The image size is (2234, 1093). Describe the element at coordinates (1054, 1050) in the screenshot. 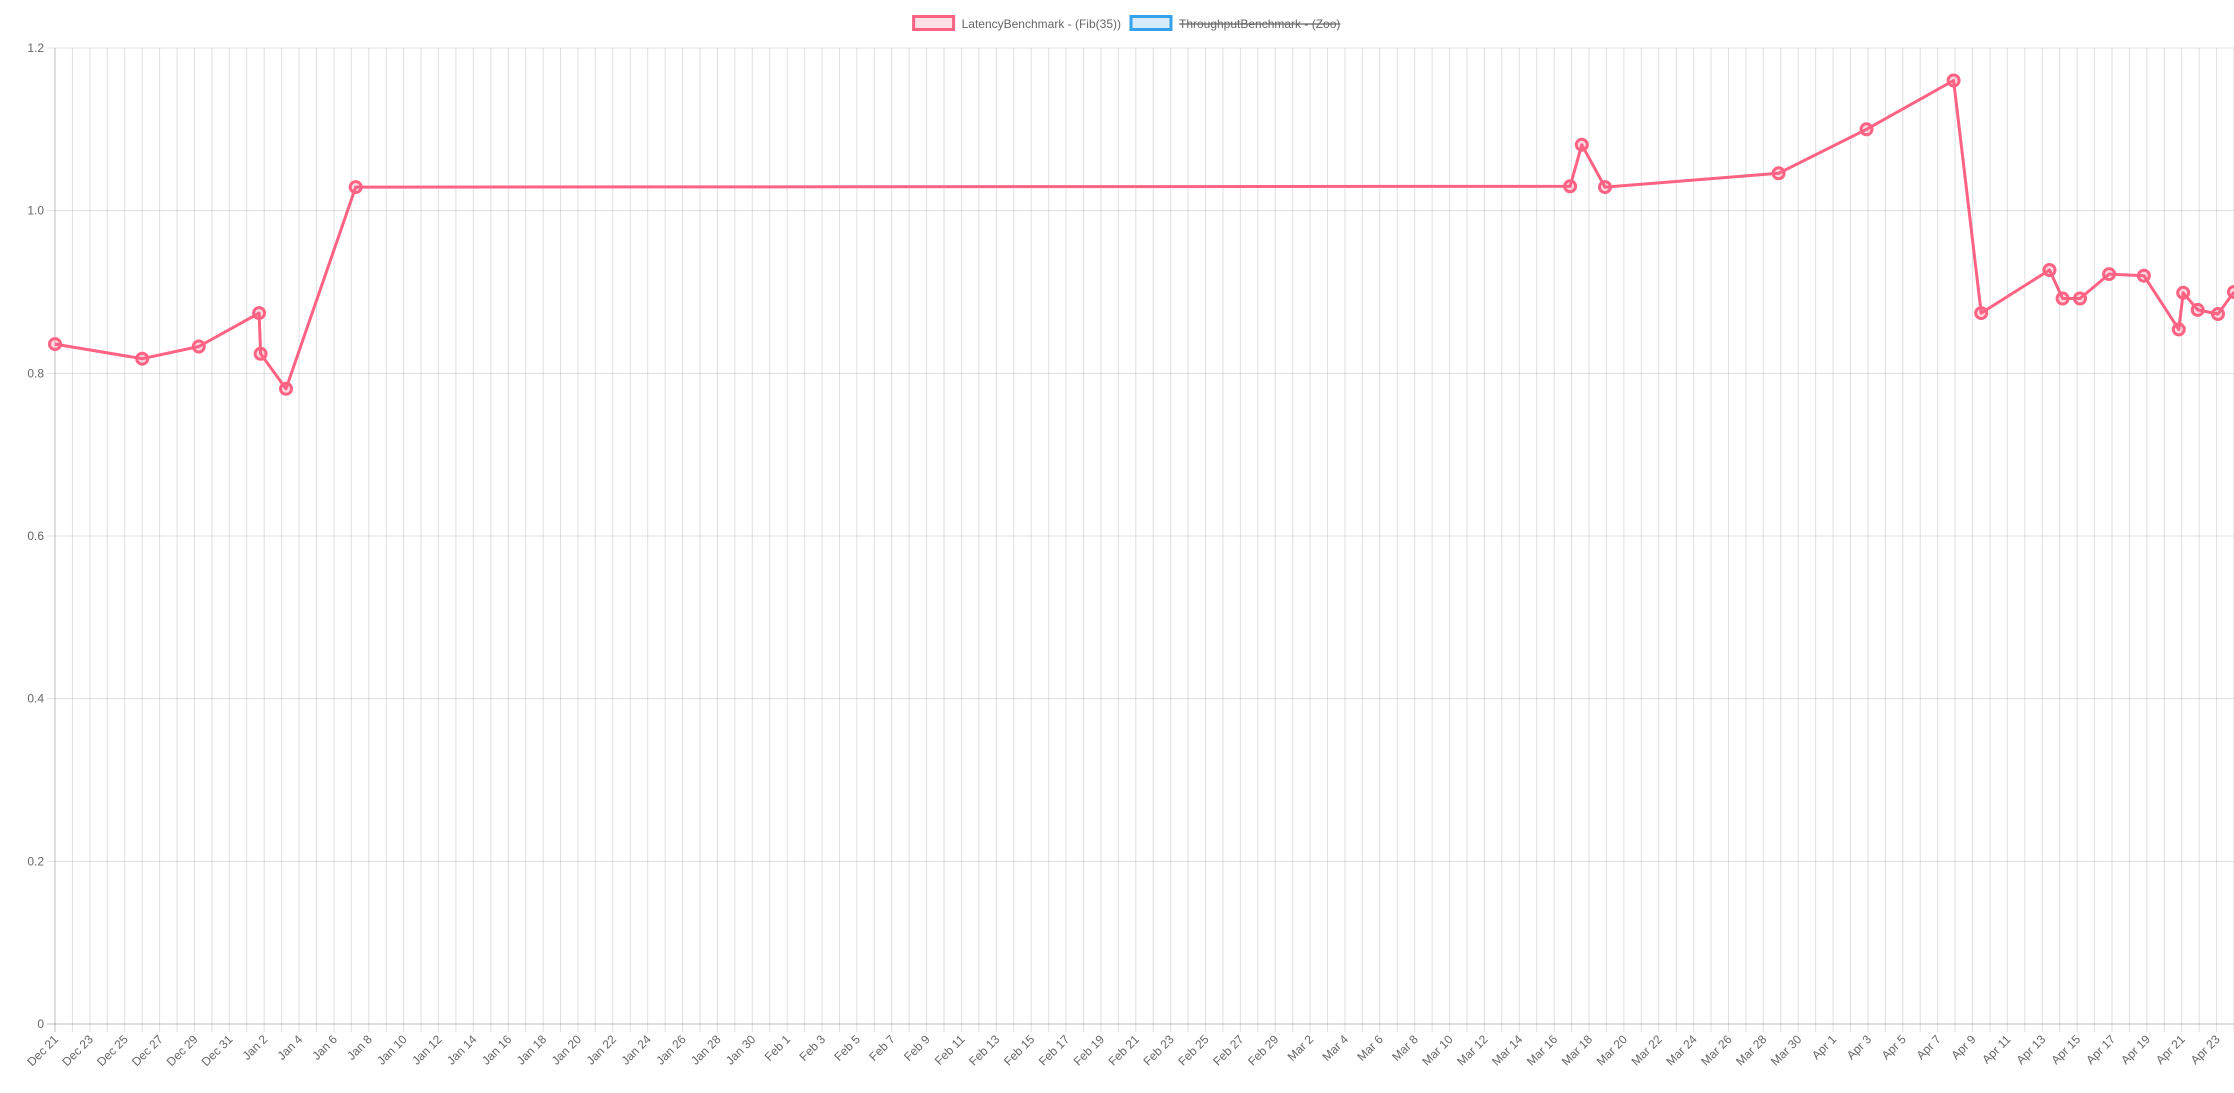

I see `x-tick-label: Feb 17` at that location.